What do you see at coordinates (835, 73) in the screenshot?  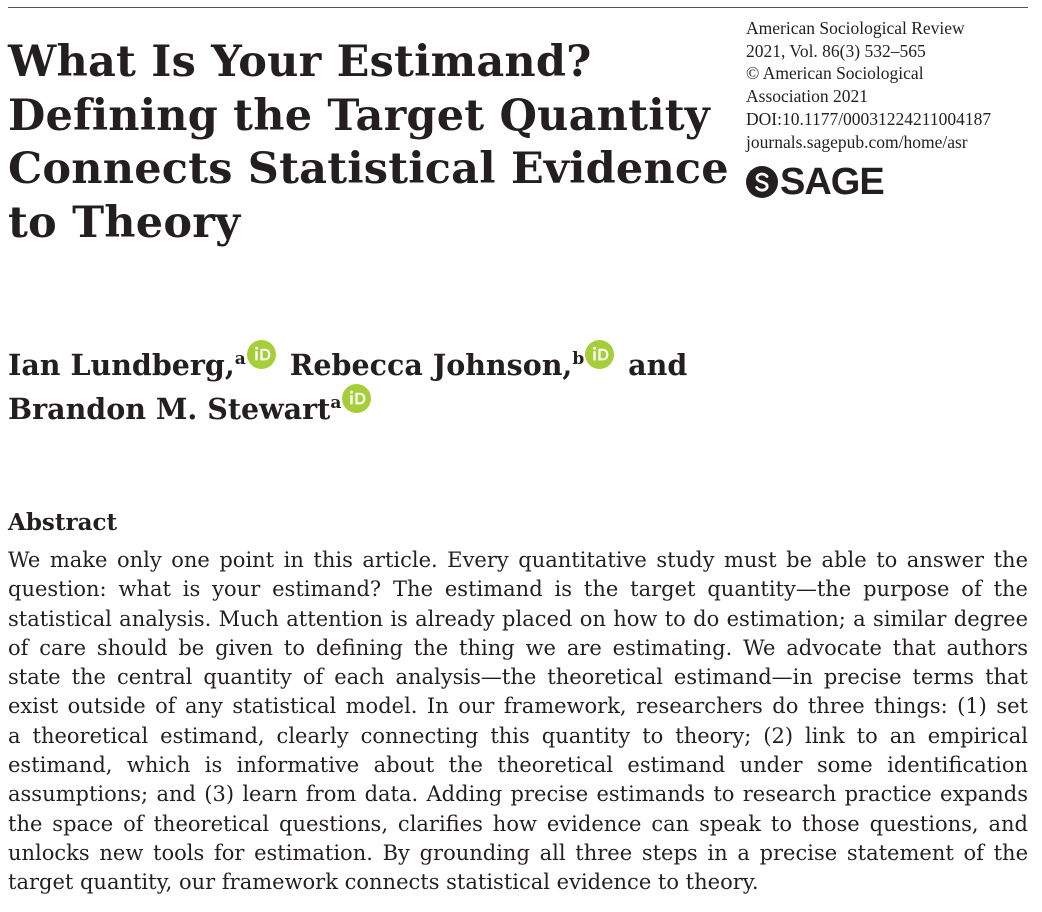 I see `copyright-line: © American Sociological` at bounding box center [835, 73].